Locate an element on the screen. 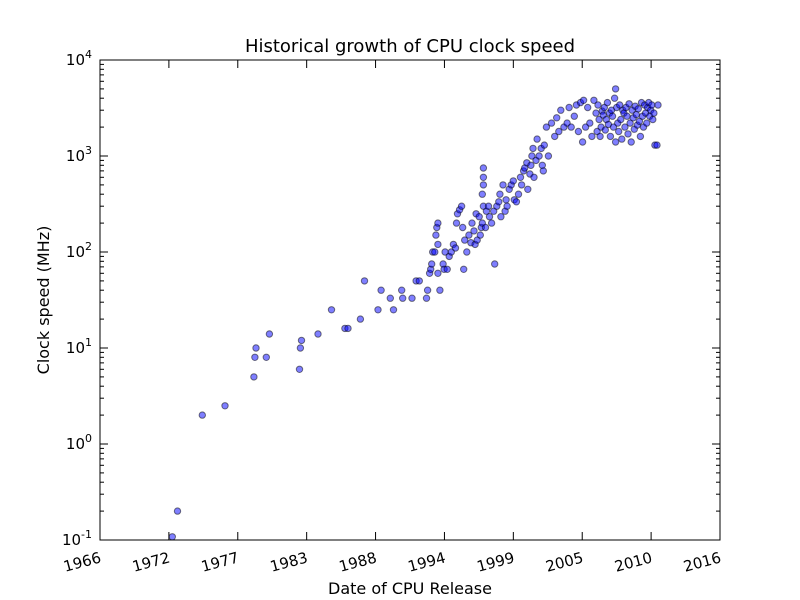  y-tick-label: 10² is located at coordinates (79, 250).